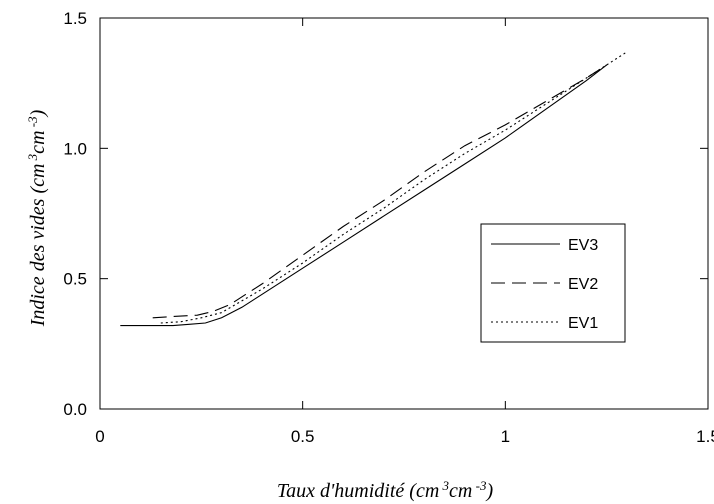 This screenshot has width=714, height=504. What do you see at coordinates (37, 218) in the screenshot?
I see `y-axis-title: Indice des vides (cm 3cm -3)` at bounding box center [37, 218].